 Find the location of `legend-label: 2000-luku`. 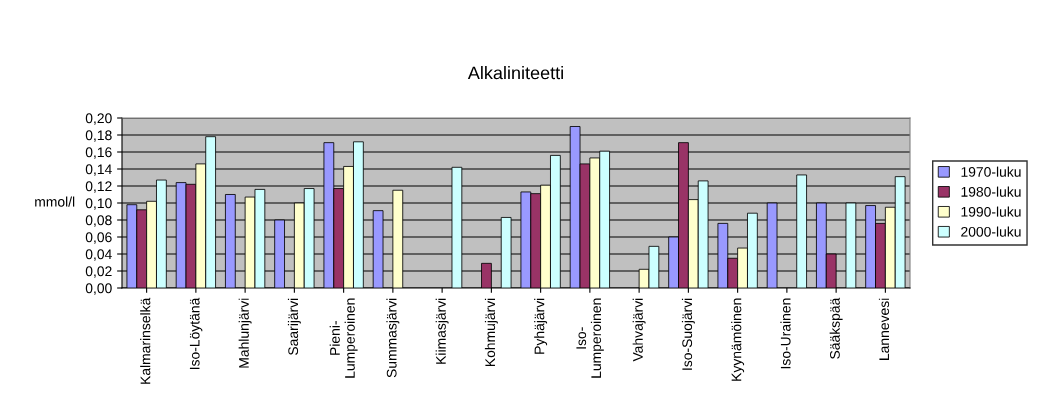

legend-label: 2000-luku is located at coordinates (991, 231).